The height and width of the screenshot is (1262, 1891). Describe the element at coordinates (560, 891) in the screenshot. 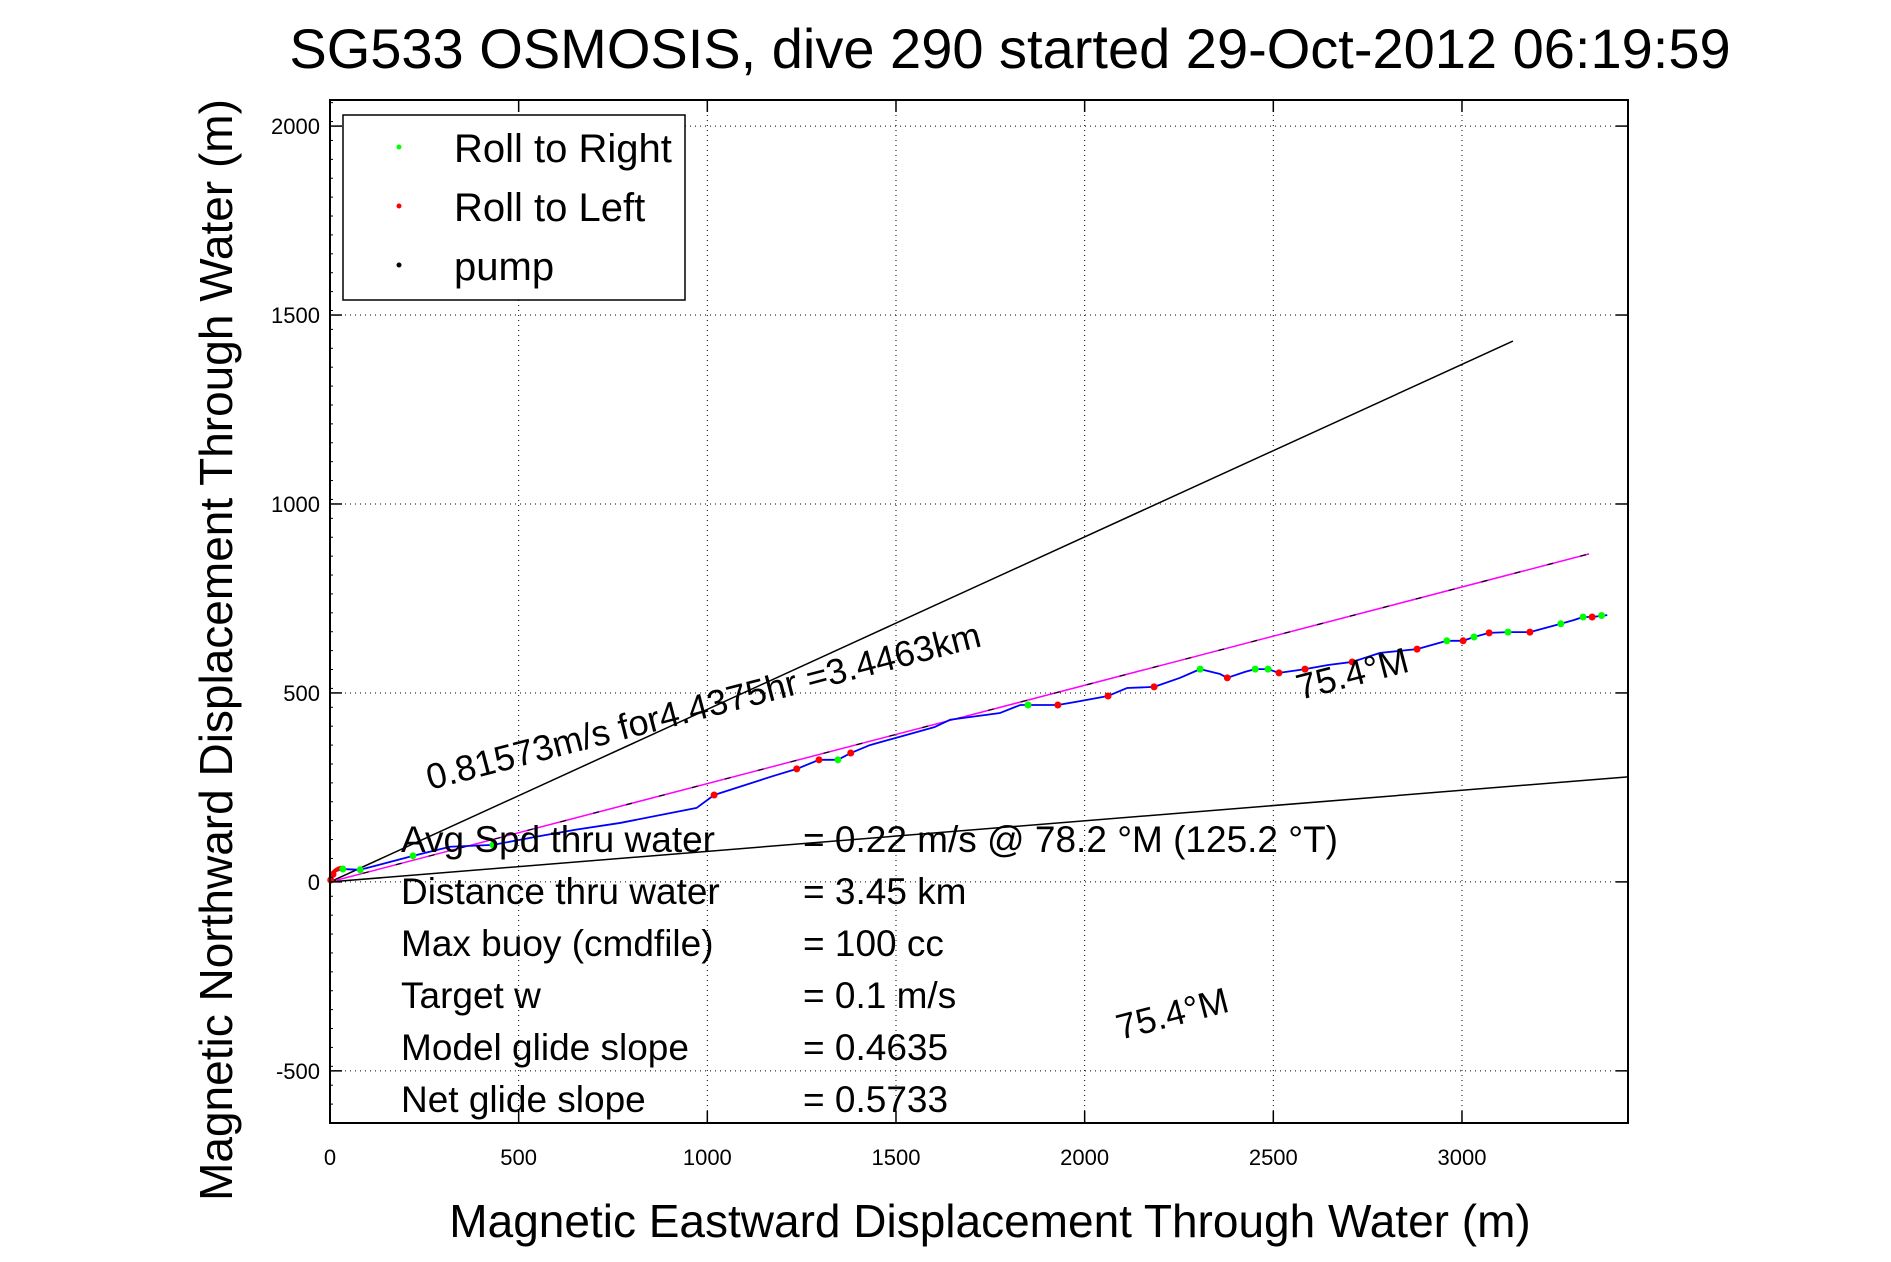

I see `info-label: Distance thru water` at that location.